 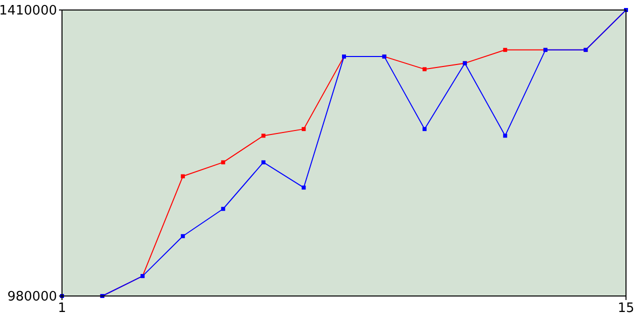 I want to click on x-tick-label: 1, so click(x=62, y=308).